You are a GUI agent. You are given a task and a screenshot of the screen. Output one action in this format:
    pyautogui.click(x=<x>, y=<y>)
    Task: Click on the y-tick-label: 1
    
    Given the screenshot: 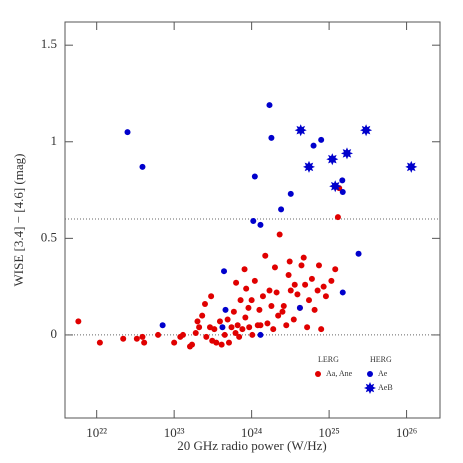 What is the action you would take?
    pyautogui.click(x=54, y=140)
    